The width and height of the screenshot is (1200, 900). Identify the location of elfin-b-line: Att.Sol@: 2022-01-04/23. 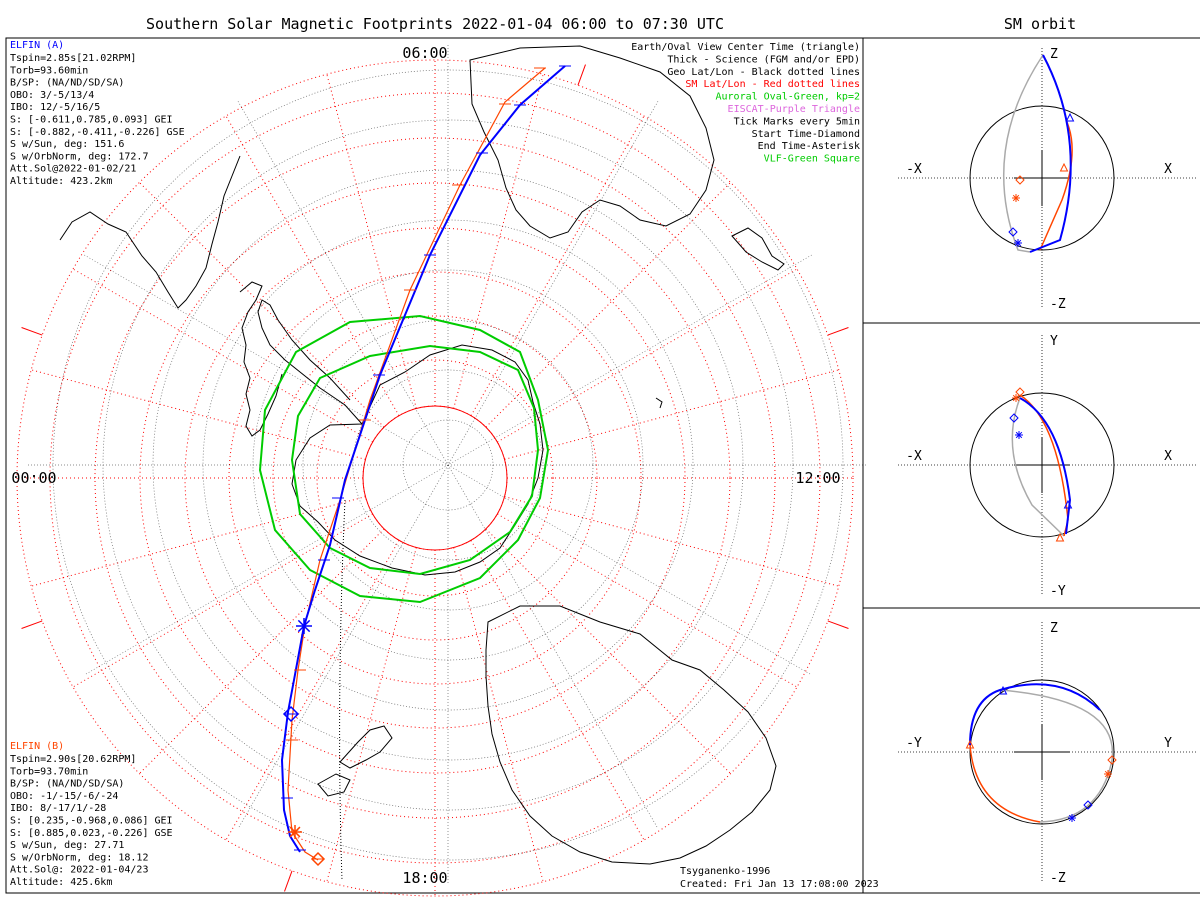
(79, 870).